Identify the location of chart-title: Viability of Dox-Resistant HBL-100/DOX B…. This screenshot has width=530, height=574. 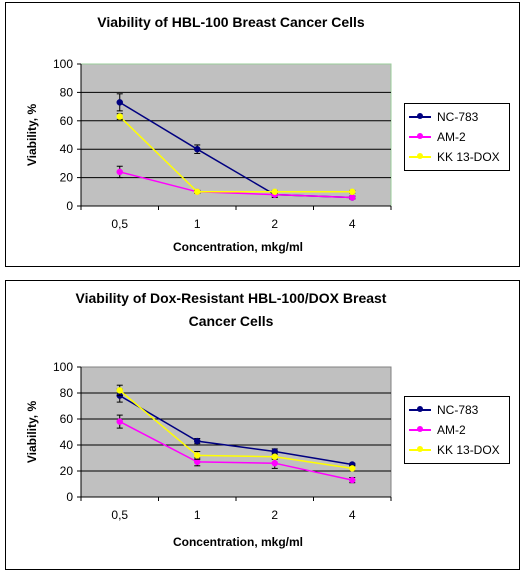
(231, 298).